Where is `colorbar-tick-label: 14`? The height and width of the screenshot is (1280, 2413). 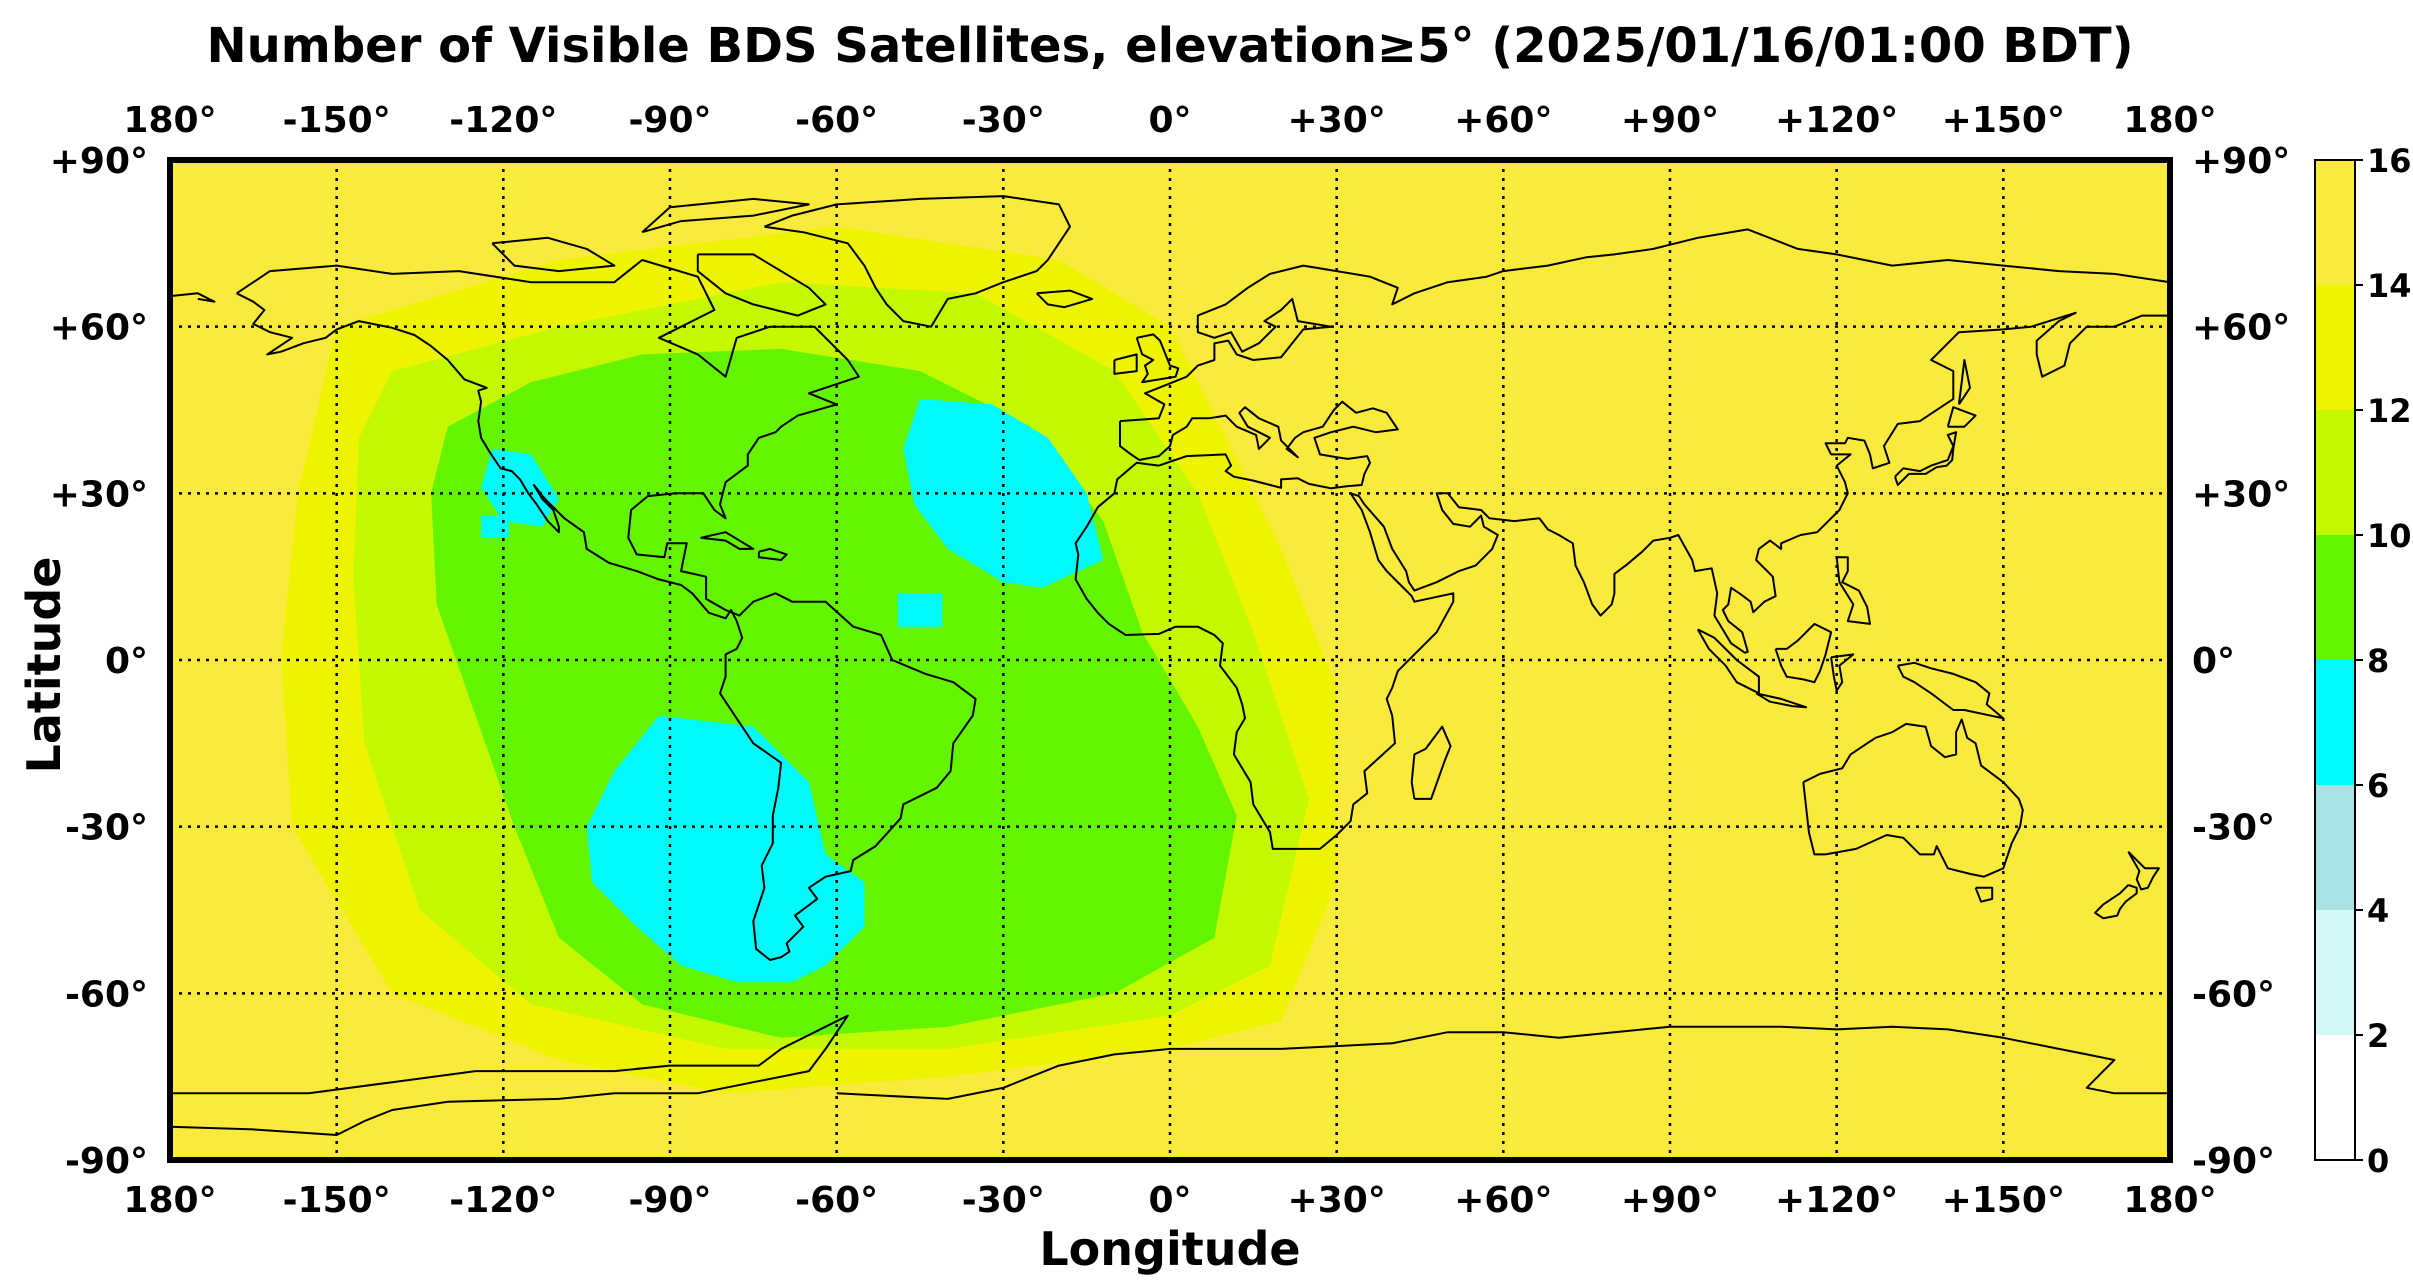 colorbar-tick-label: 14 is located at coordinates (2389, 286).